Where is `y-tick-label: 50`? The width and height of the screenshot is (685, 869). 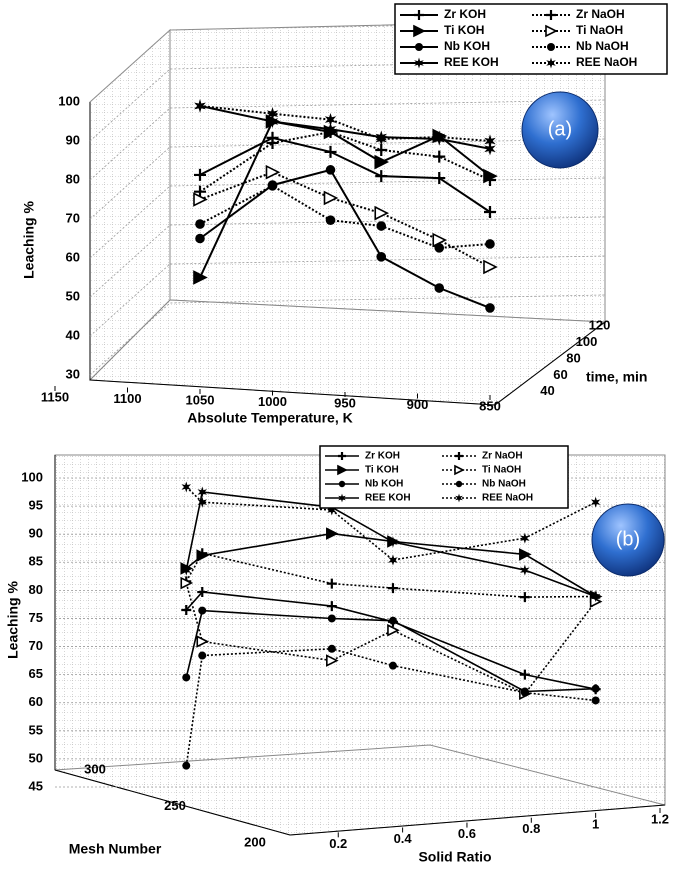 y-tick-label: 50 is located at coordinates (73, 295).